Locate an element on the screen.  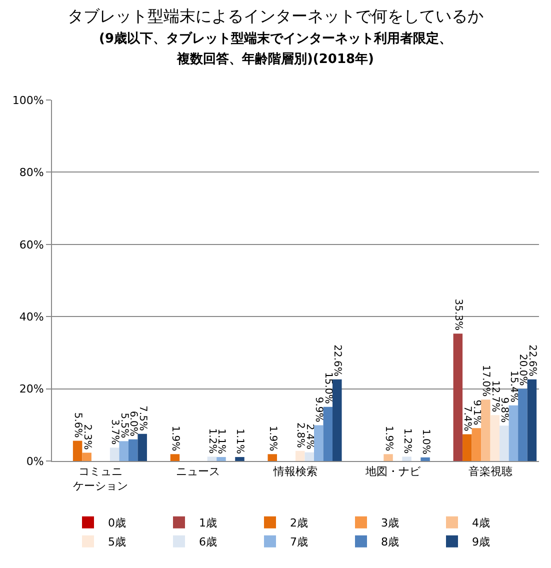
y-tick-label: 20% is located at coordinates (31, 389).